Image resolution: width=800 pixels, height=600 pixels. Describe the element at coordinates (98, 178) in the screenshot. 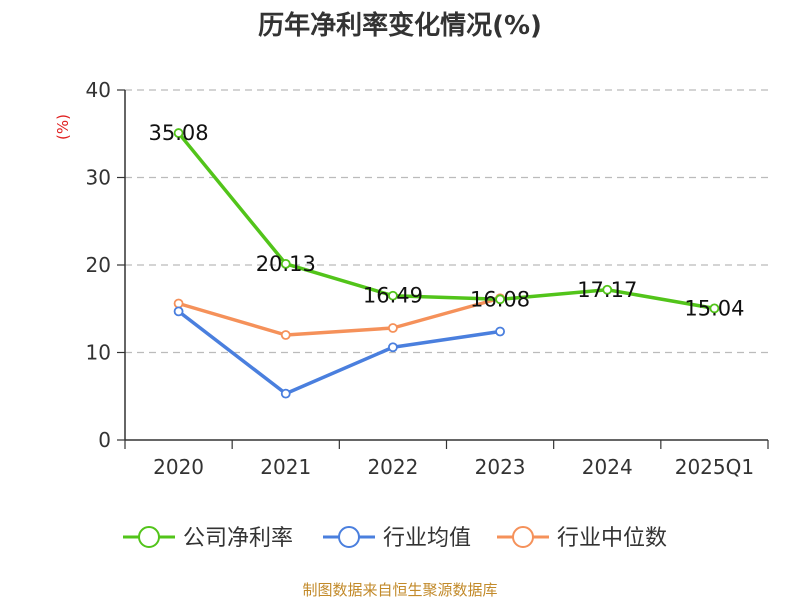

I see `y-tick-label: 30` at that location.